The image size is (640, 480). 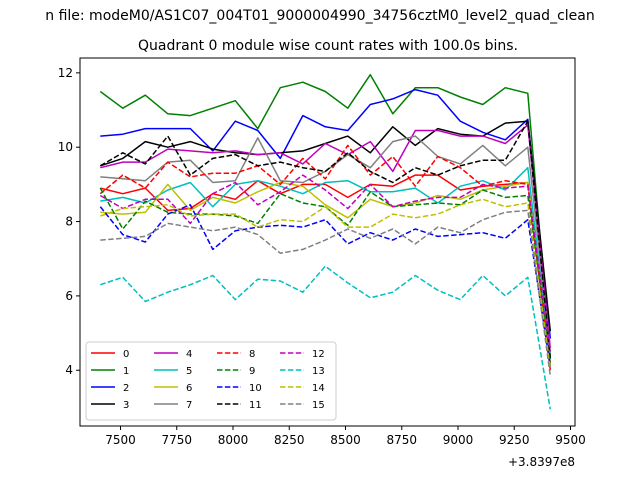 I want to click on y-tick-label: 12, so click(x=65, y=73).